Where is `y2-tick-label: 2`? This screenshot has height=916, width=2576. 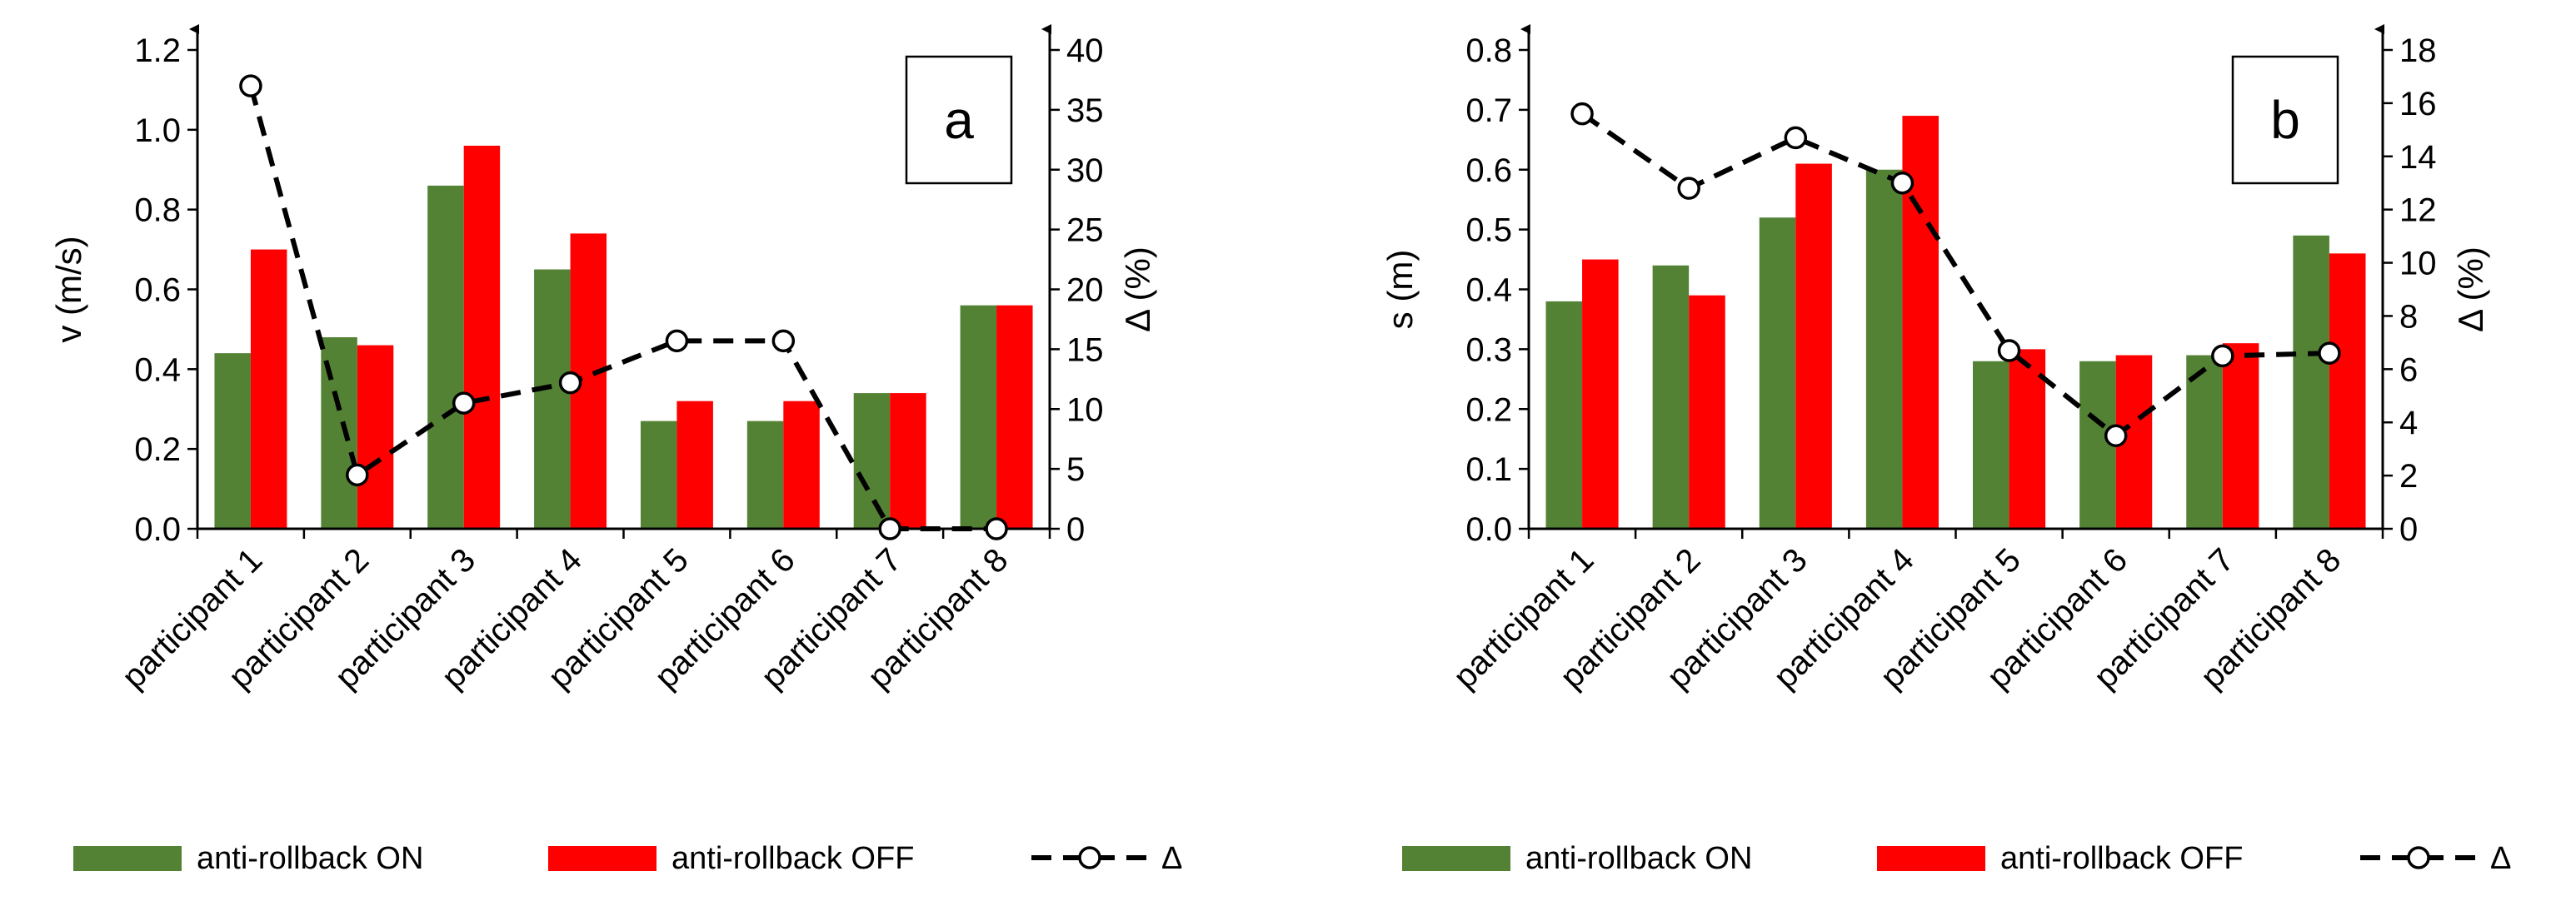
y2-tick-label: 2 is located at coordinates (2408, 476).